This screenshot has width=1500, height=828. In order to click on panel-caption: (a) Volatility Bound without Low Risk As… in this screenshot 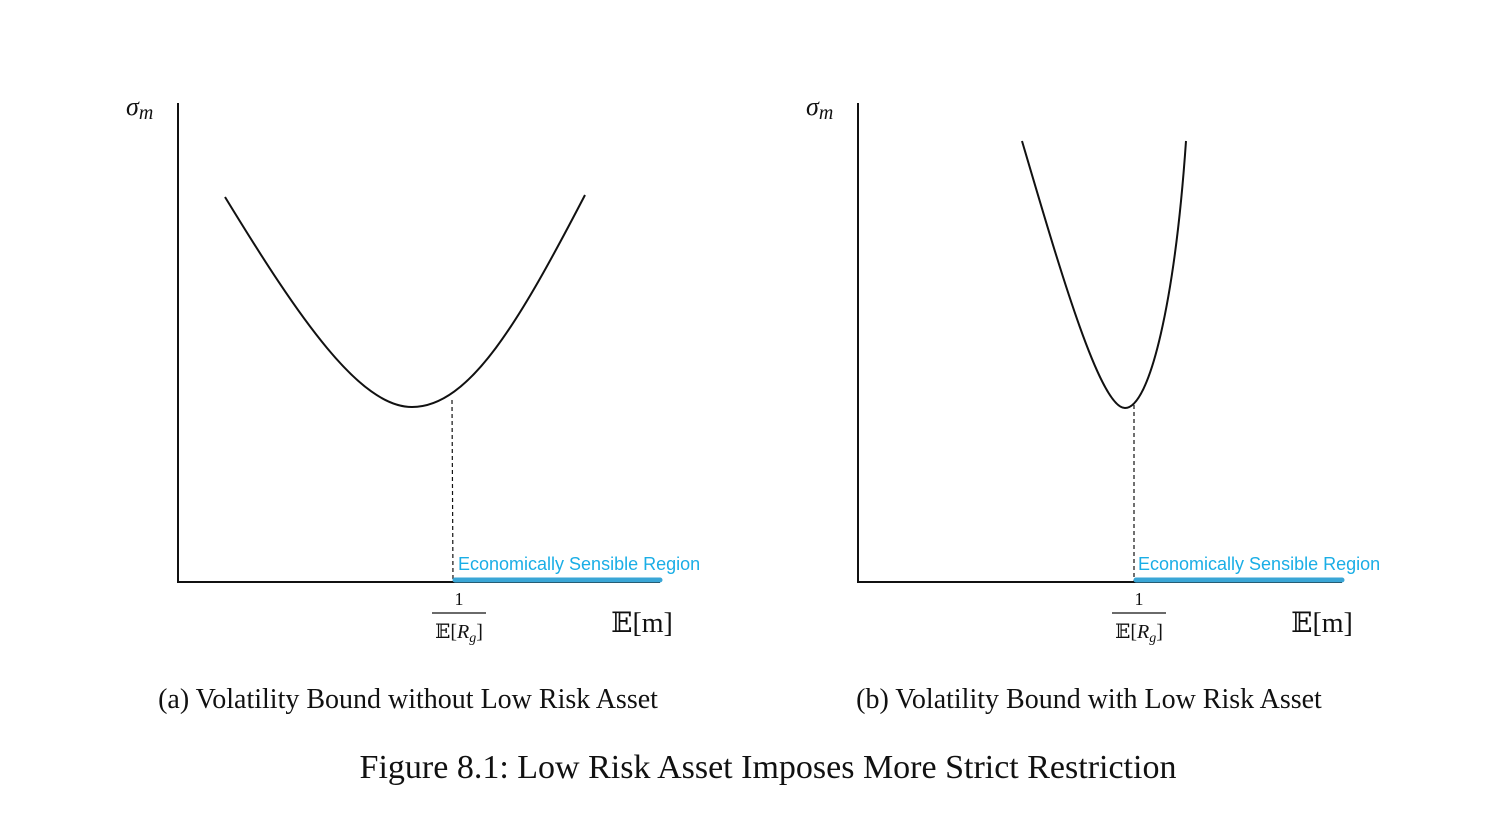, I will do `click(408, 699)`.